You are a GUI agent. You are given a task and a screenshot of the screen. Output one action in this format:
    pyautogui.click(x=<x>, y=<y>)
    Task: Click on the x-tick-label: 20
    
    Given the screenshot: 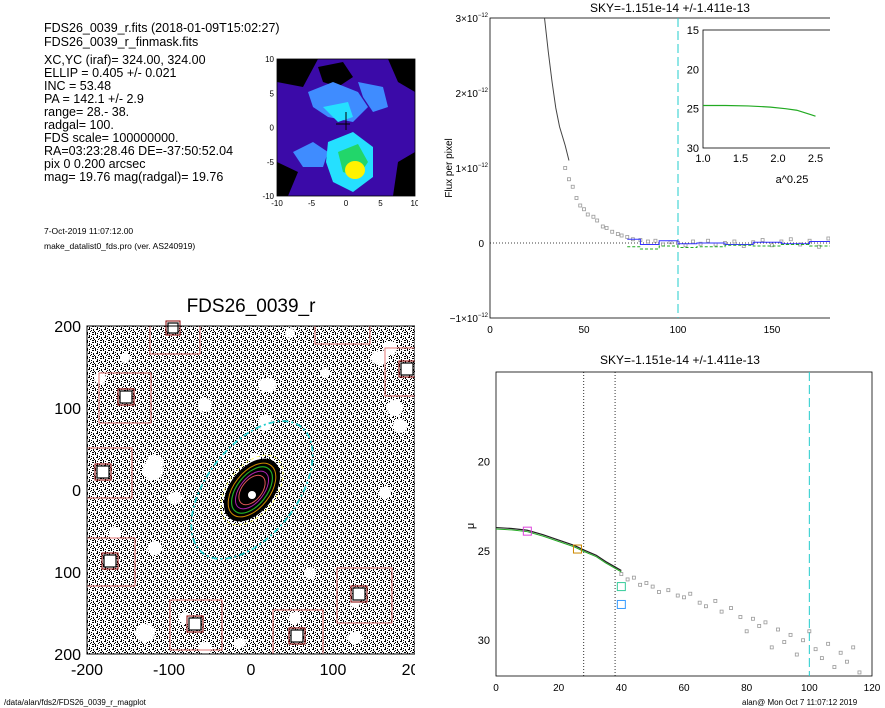 What is the action you would take?
    pyautogui.click(x=559, y=687)
    